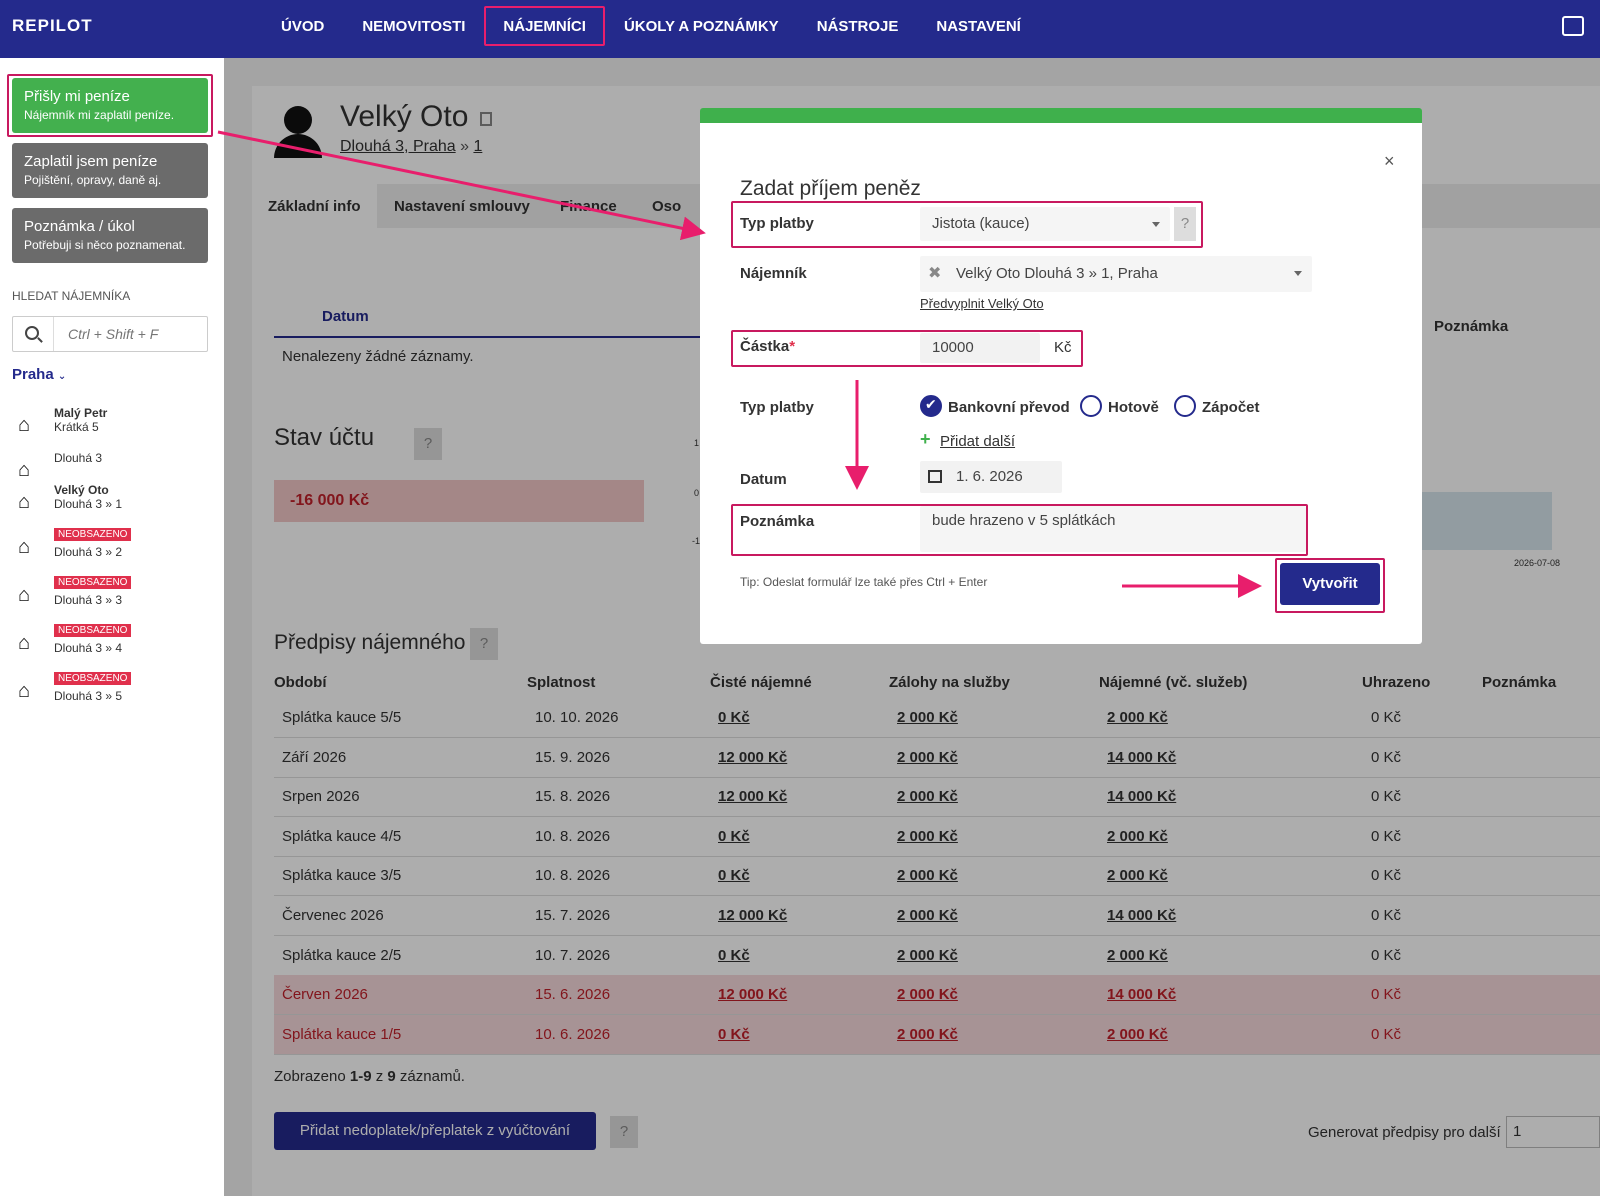  I want to click on nav-ukoly: ÚKOLY A POZNÁMKY, so click(701, 26).